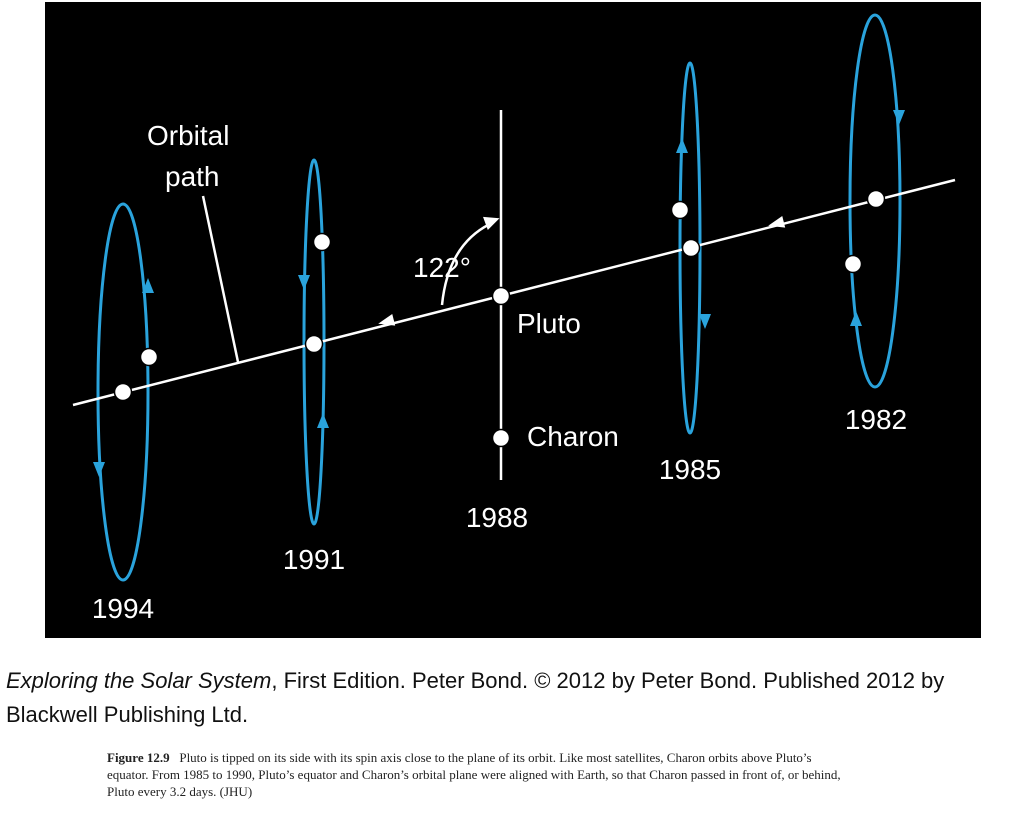 This screenshot has height=813, width=1024. I want to click on orbit-1994, so click(123, 392).